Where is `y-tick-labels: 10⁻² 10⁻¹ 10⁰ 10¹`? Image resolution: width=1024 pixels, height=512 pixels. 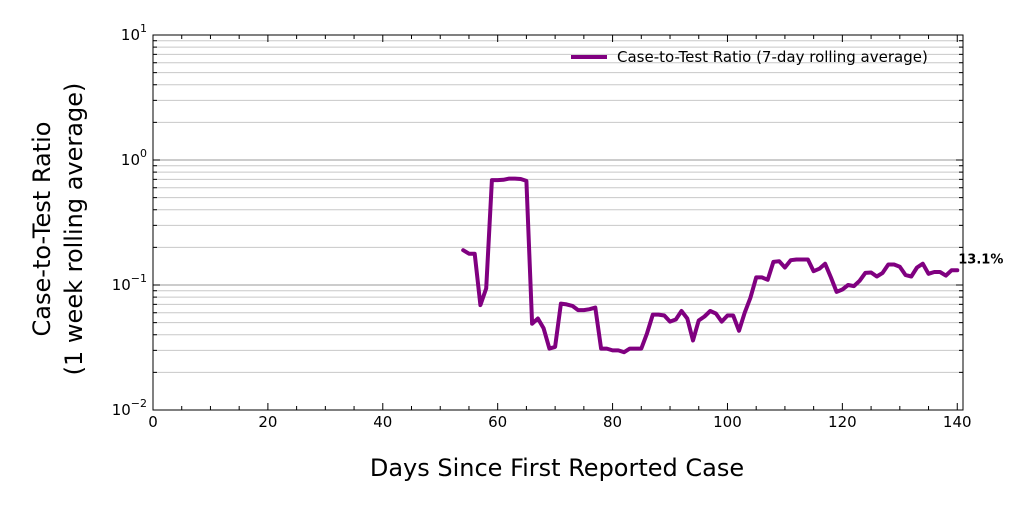 y-tick-labels: 10⁻² 10⁻¹ 10⁰ 10¹ is located at coordinates (129, 220).